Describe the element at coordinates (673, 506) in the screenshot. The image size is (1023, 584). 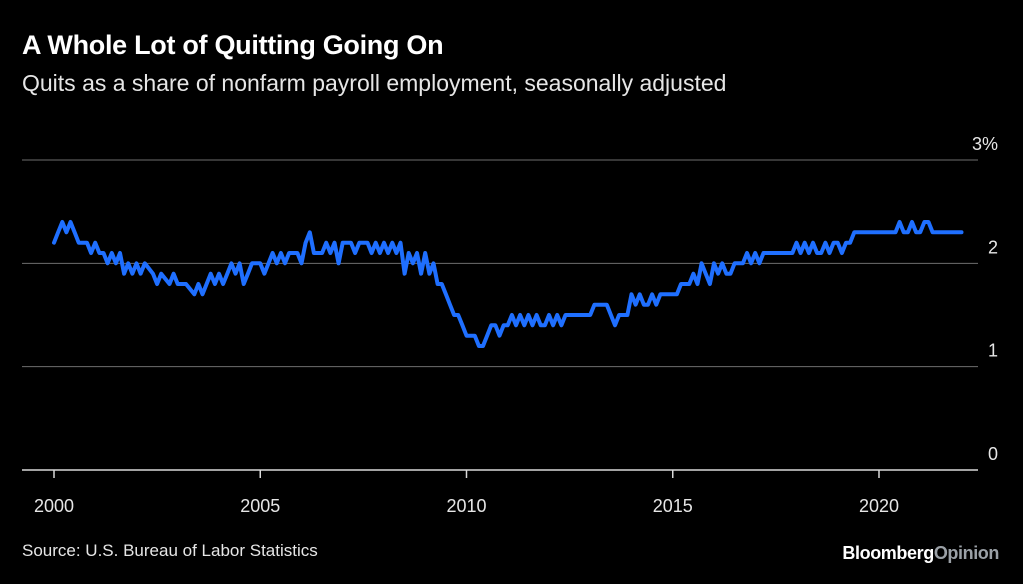
I see `x-tick-label: 2015` at that location.